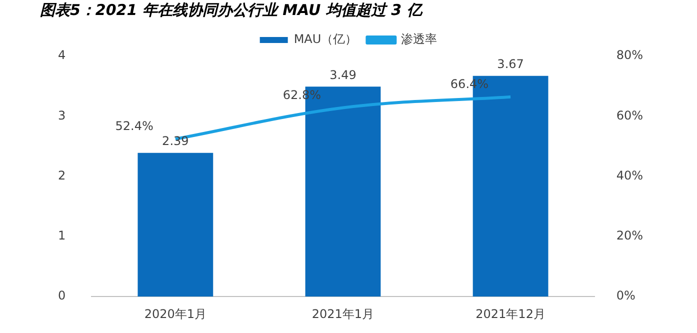  What do you see at coordinates (629, 175) in the screenshot?
I see `y2-tick-label: 40%` at bounding box center [629, 175].